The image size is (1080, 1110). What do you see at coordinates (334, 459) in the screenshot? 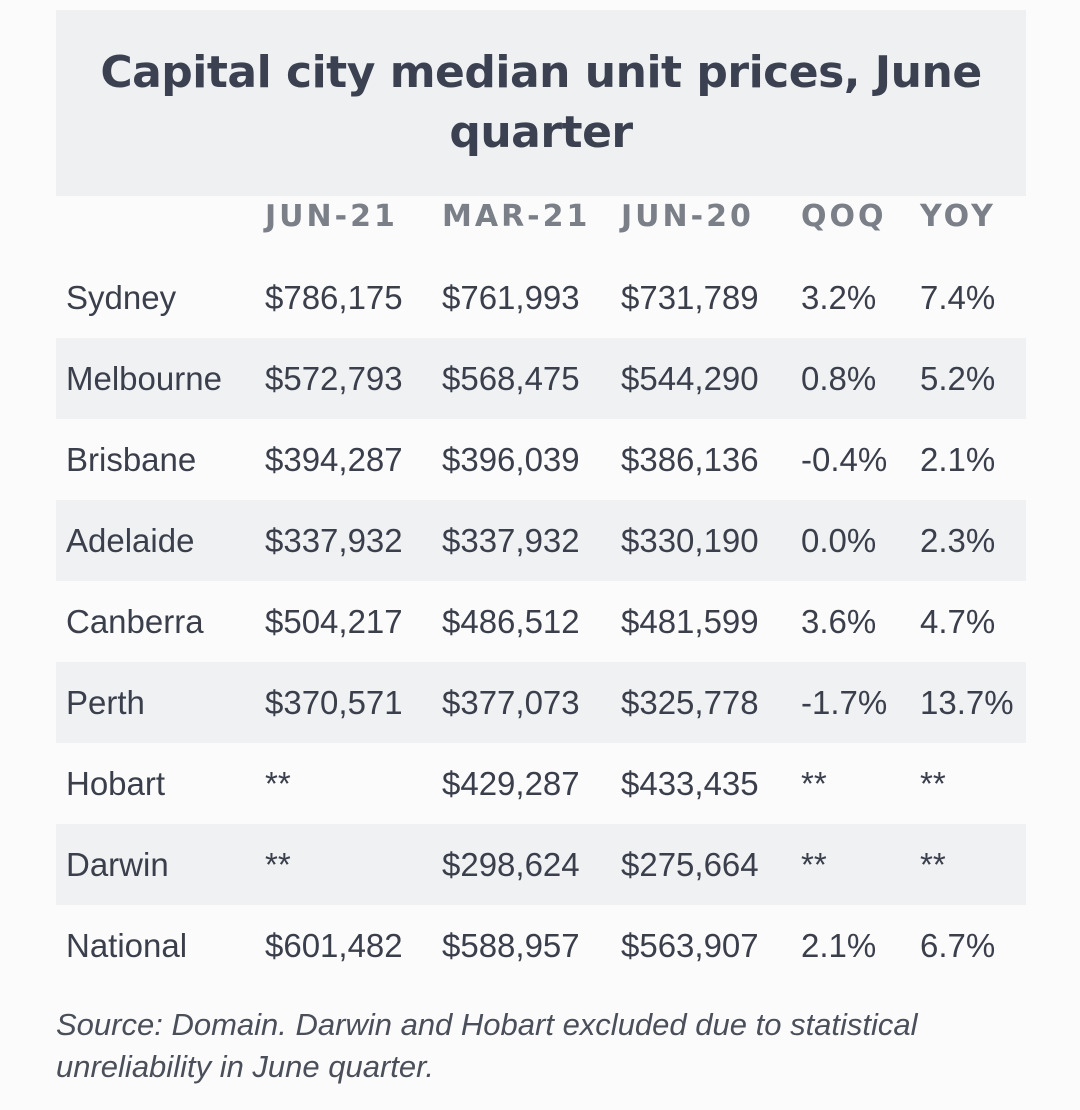
I see `cell-jun21: $394,287` at bounding box center [334, 459].